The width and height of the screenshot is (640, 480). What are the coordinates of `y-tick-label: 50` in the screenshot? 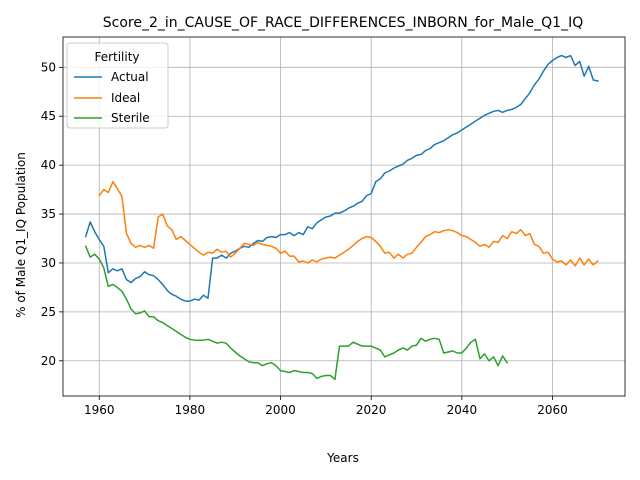 It's located at (48, 67).